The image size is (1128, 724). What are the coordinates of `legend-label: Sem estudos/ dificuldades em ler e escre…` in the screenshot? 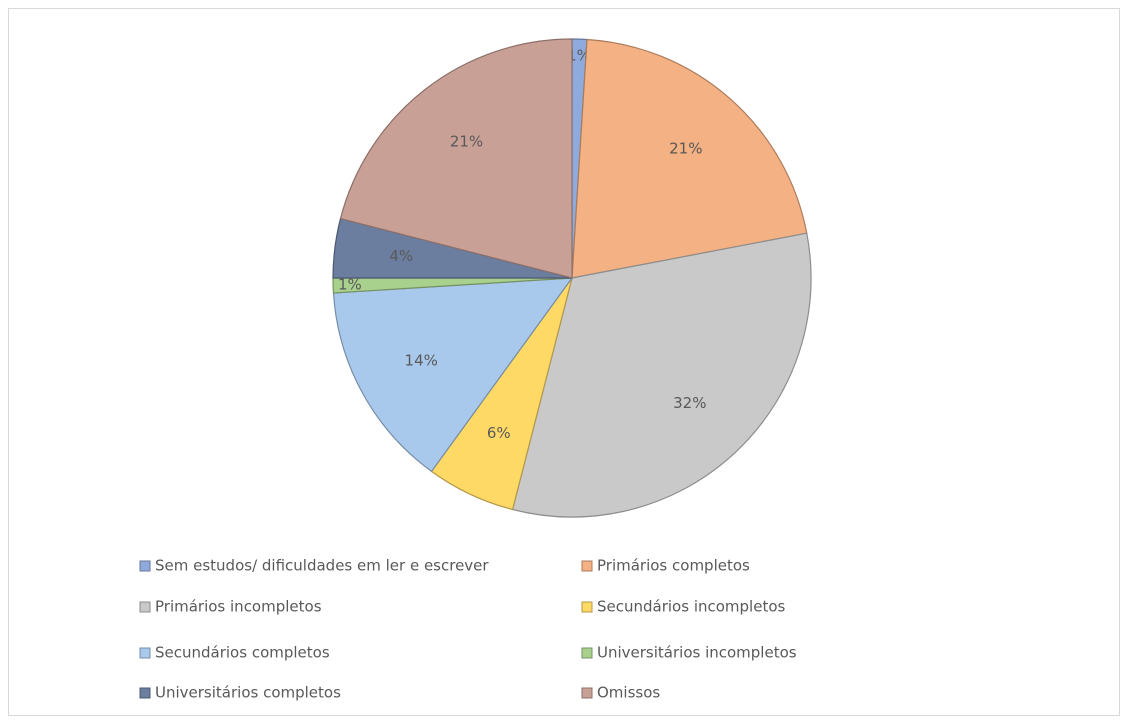 It's located at (322, 566).